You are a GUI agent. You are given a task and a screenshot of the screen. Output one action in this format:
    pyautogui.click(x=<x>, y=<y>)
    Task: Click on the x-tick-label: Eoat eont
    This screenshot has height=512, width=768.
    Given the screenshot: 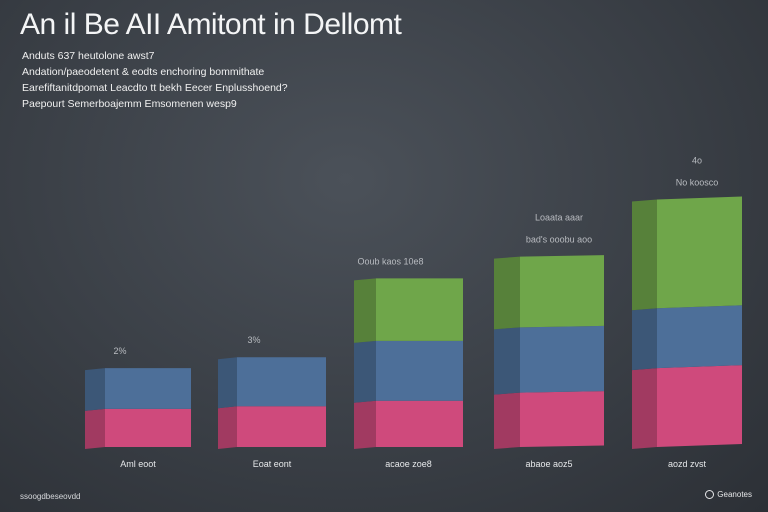 What is the action you would take?
    pyautogui.click(x=272, y=464)
    